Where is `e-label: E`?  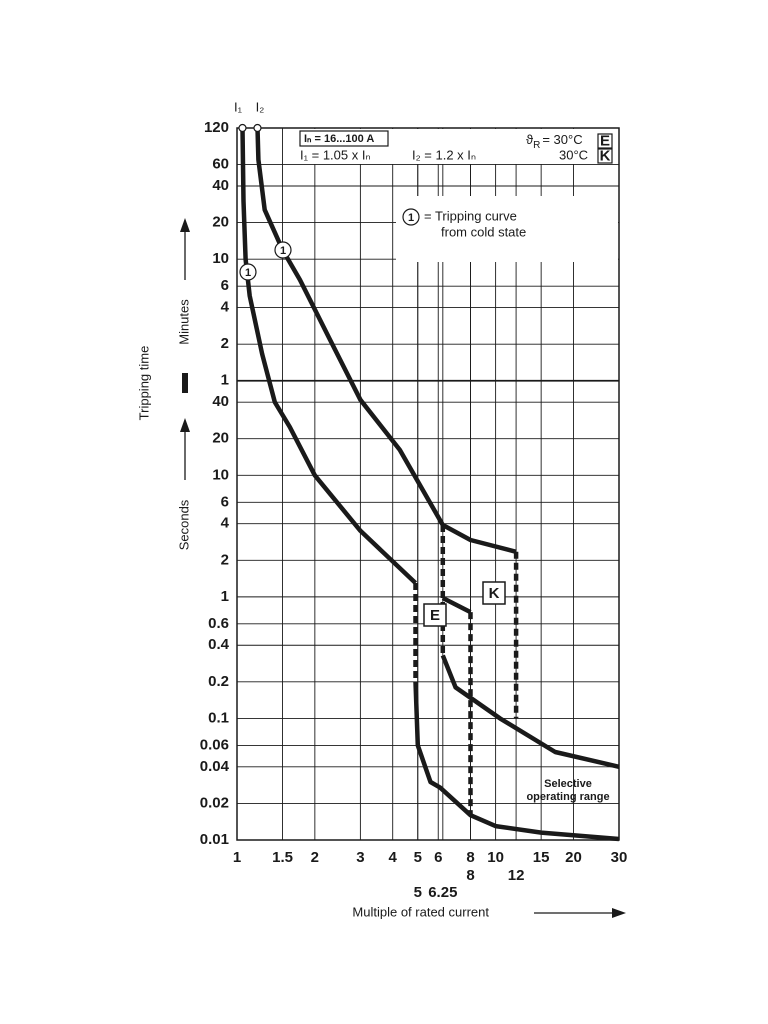
e-label: E is located at coordinates (435, 615).